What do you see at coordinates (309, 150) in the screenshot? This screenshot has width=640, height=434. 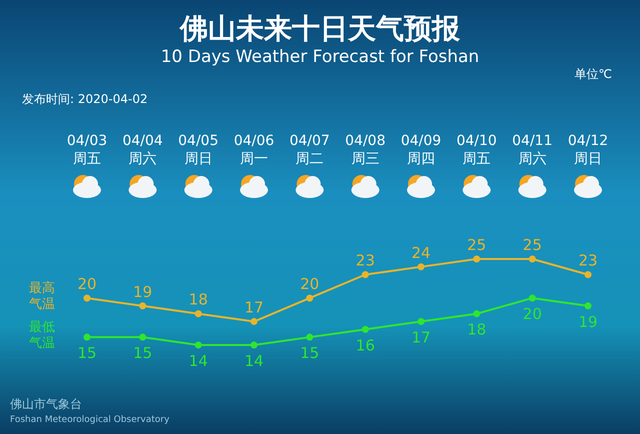 I see `x-tick-label: 04/07 周二` at bounding box center [309, 150].